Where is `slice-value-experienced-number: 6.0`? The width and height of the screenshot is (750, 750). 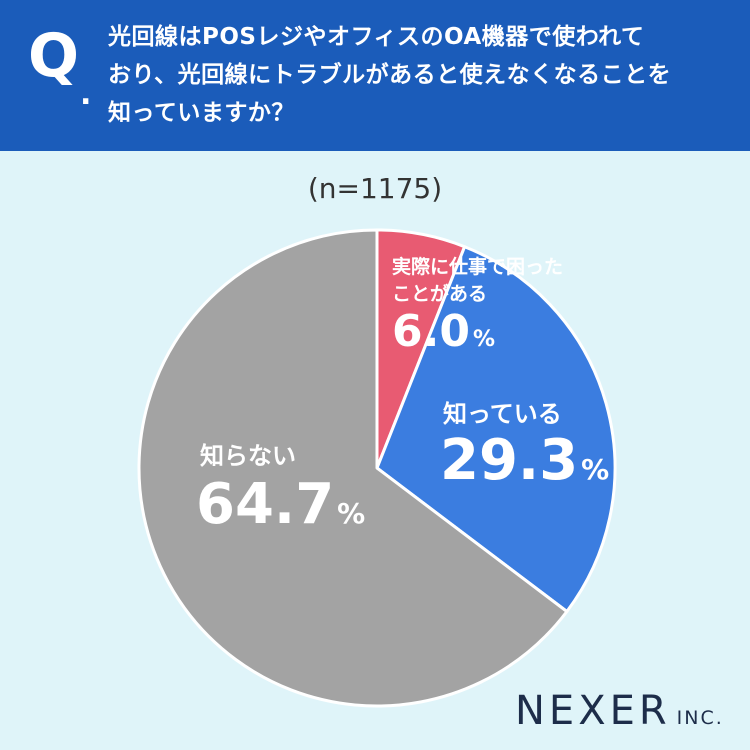
slice-value-experienced-number: 6.0 is located at coordinates (431, 331).